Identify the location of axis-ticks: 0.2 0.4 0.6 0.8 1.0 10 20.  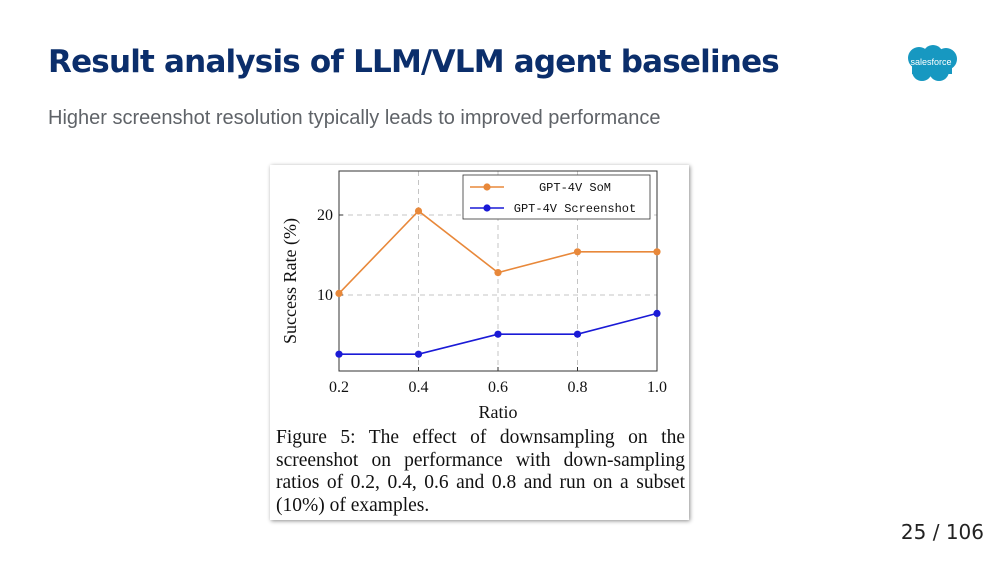
(492, 301).